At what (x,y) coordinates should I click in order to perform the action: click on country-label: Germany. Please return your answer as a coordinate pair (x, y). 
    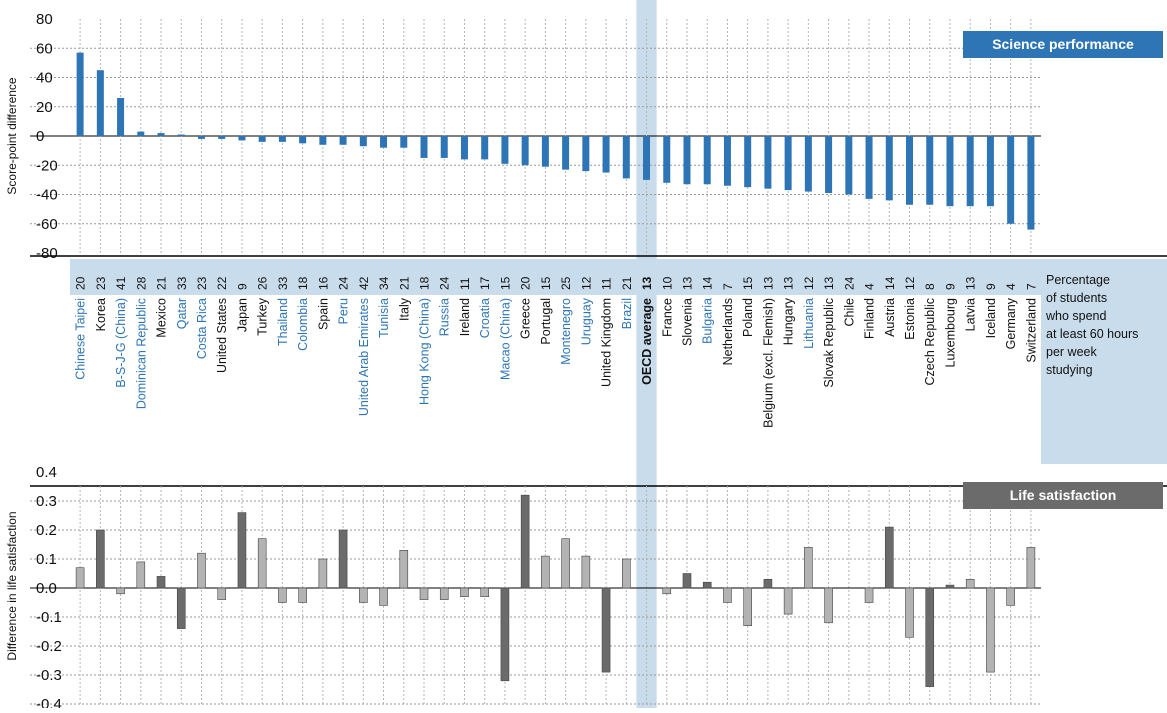
    Looking at the image, I should click on (1011, 323).